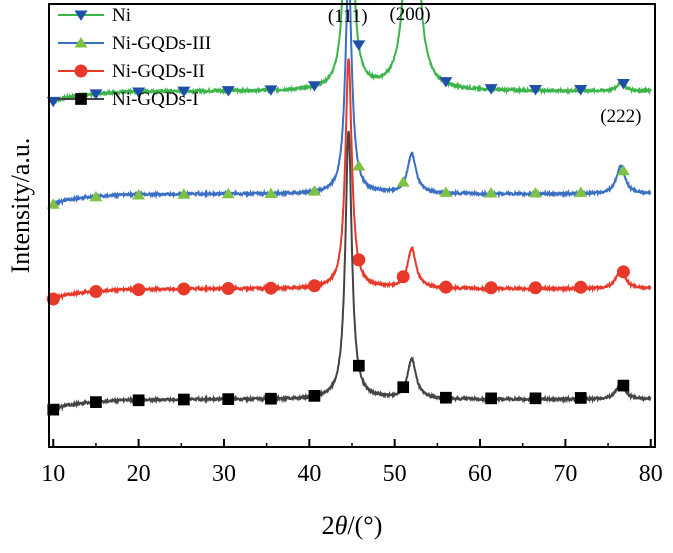 Image resolution: width=673 pixels, height=553 pixels. Describe the element at coordinates (395, 474) in the screenshot. I see `x-tick-label: 50` at that location.